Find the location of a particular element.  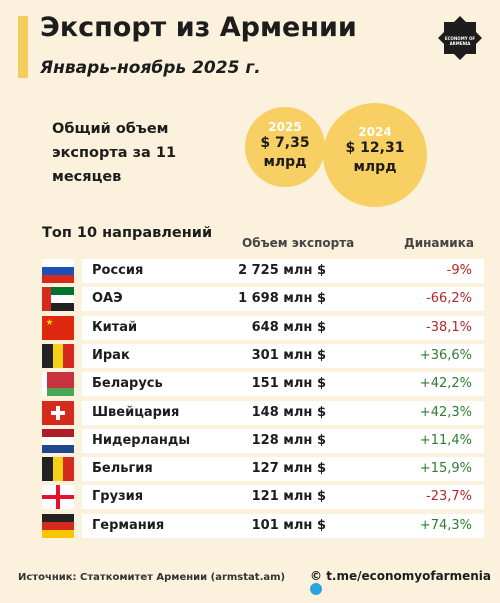

table-row: Беларусь 151 млн $ +42,2% is located at coordinates (283, 384).